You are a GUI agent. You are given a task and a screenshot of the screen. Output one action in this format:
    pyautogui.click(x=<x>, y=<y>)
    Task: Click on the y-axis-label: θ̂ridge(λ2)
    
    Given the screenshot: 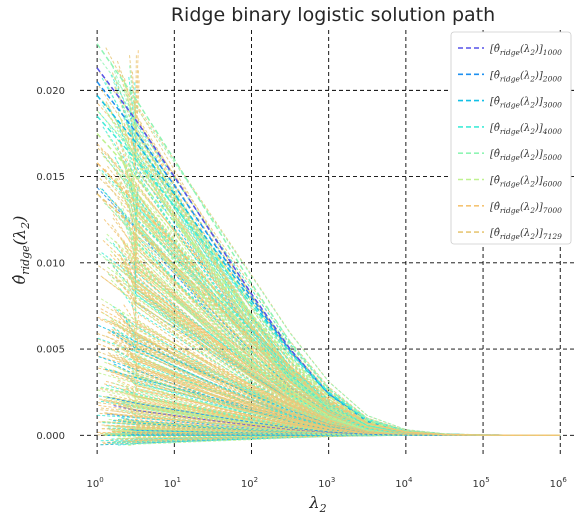 What is the action you would take?
    pyautogui.click(x=21, y=250)
    